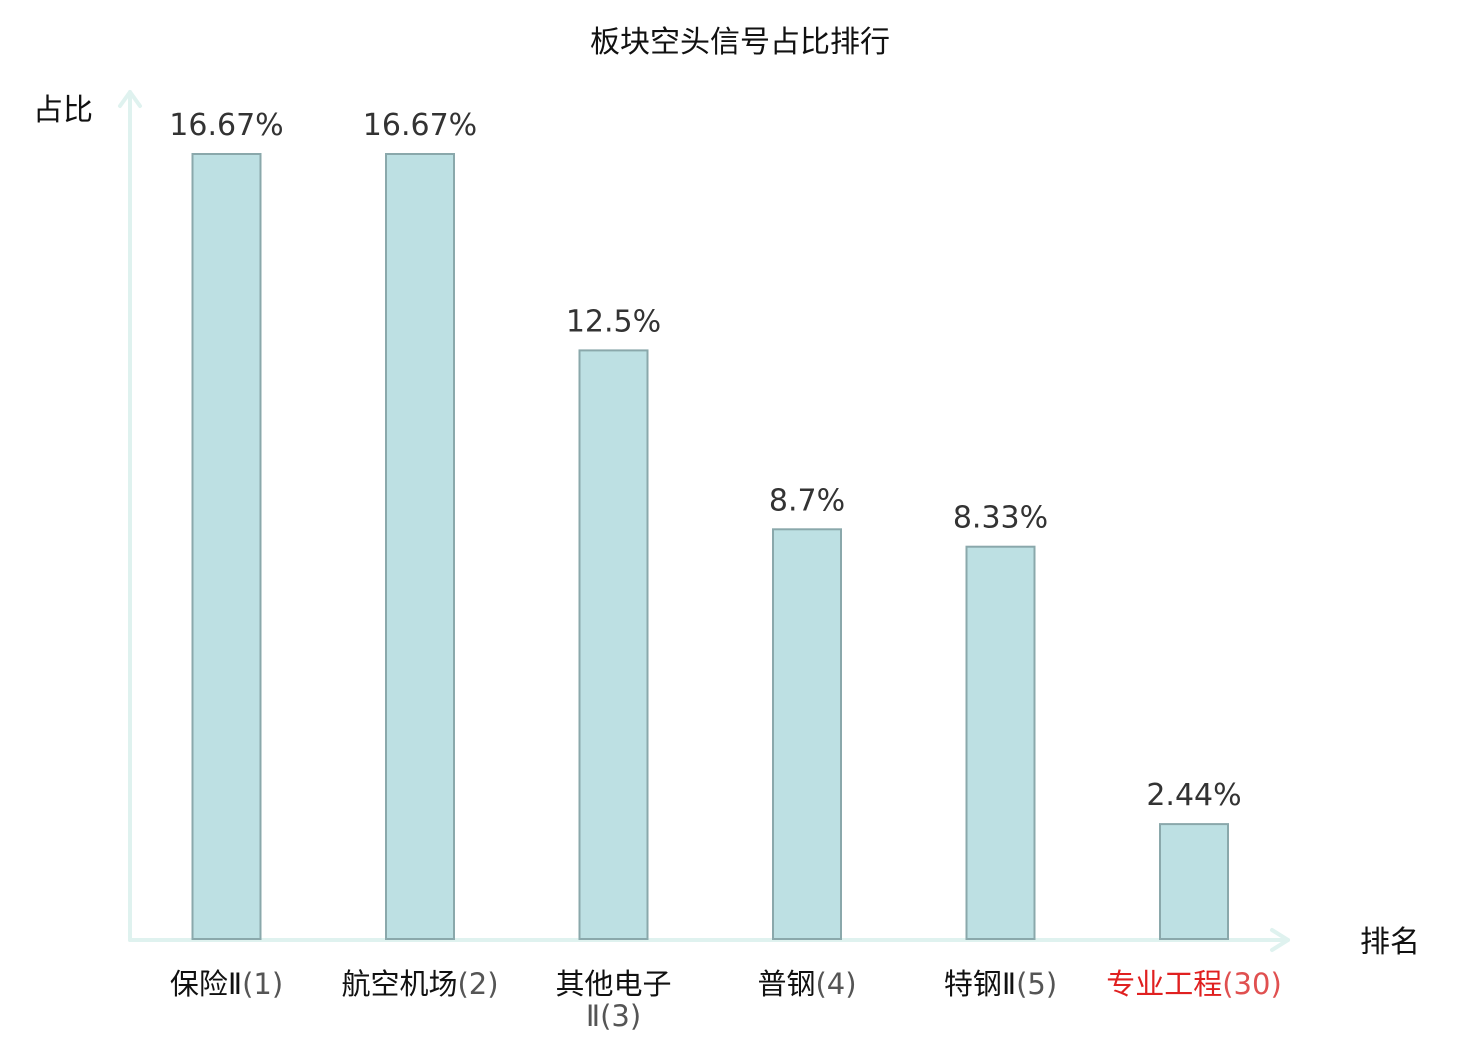 This screenshot has height=1040, width=1480. What do you see at coordinates (613, 984) in the screenshot?
I see `category-label-3: 其他电子` at bounding box center [613, 984].